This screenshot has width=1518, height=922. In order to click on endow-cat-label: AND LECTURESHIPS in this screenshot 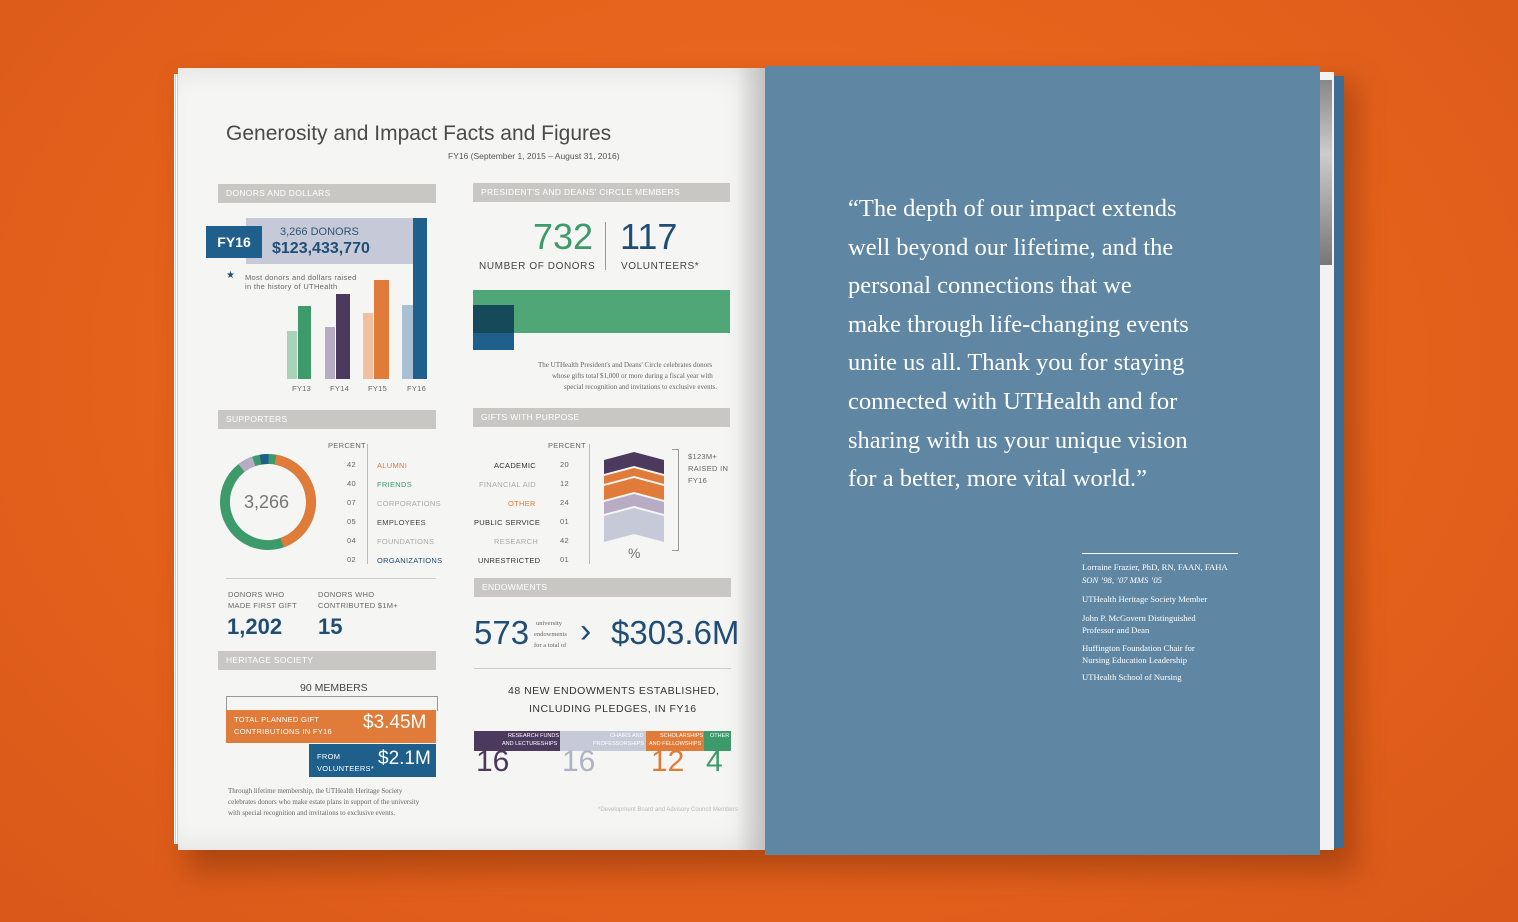, I will do `click(530, 744)`.